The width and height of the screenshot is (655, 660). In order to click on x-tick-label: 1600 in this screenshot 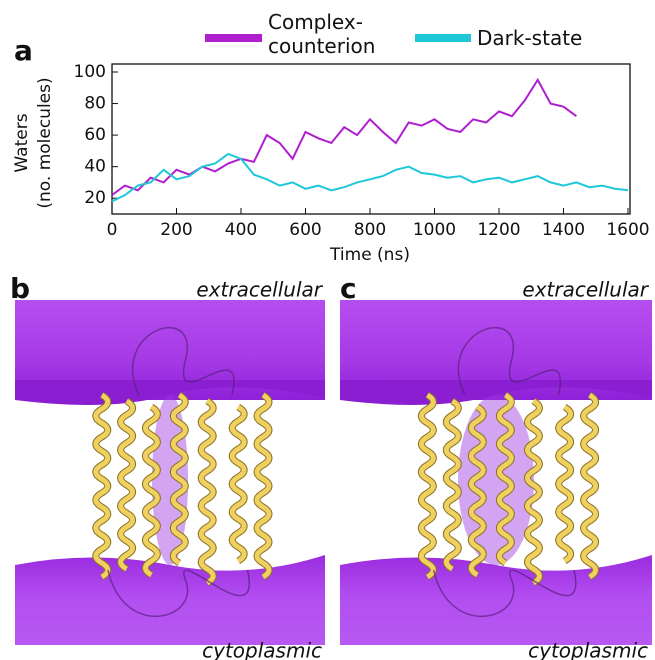, I will do `click(627, 230)`.